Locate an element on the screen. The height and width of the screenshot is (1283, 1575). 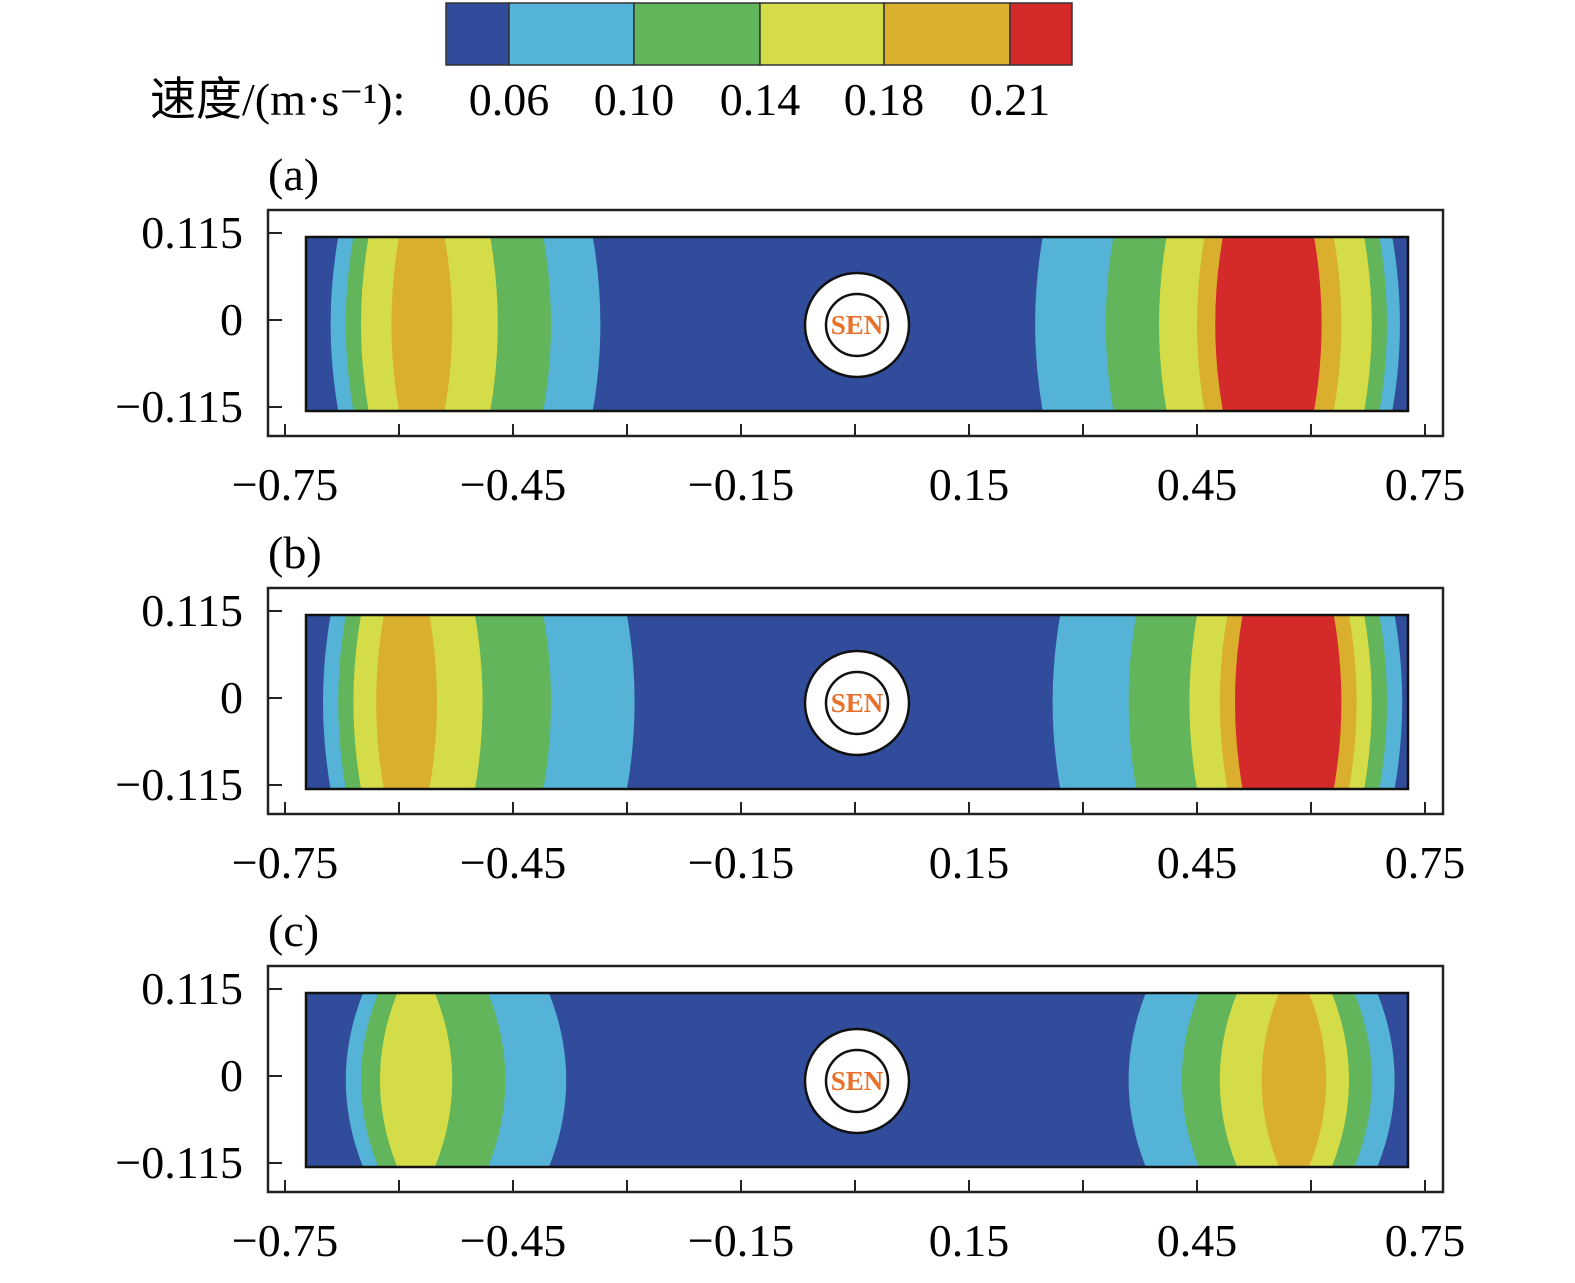
panel-label: (b) is located at coordinates (295, 552).